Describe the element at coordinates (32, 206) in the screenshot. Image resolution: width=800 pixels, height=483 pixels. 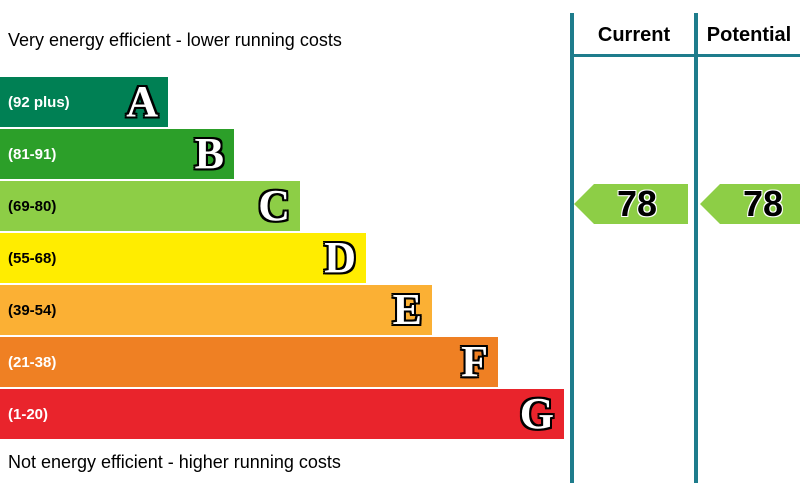
I see `band-range-label: (69-80)` at that location.